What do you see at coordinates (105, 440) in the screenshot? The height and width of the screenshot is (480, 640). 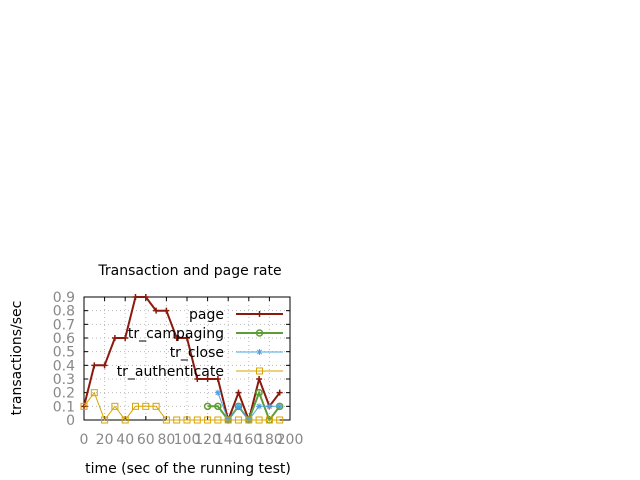 I see `x-tick-label: 20` at bounding box center [105, 440].